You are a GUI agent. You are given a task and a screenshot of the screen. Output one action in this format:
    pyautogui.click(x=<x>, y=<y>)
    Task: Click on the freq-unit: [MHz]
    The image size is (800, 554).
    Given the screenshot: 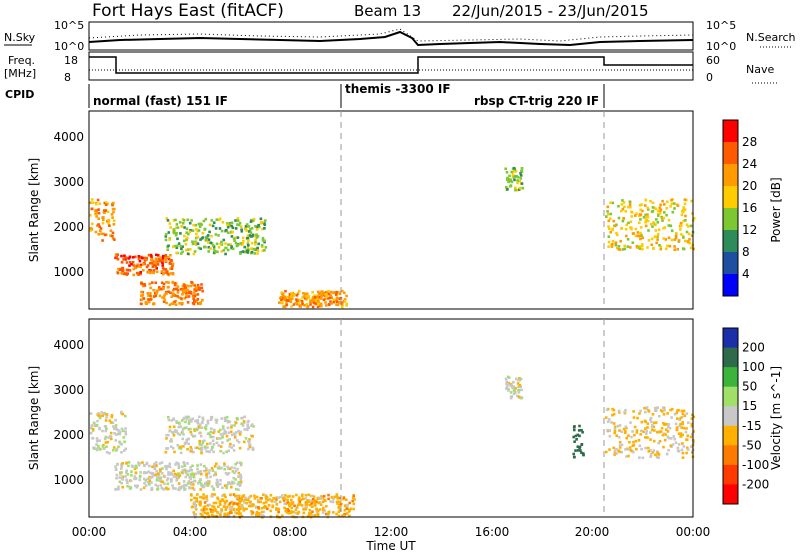 What is the action you would take?
    pyautogui.click(x=20, y=73)
    